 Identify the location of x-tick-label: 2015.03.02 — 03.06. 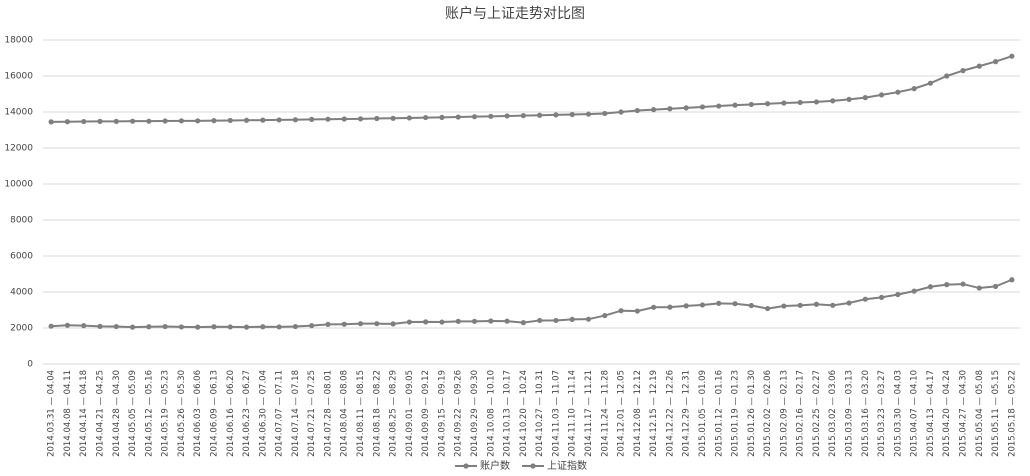
(833, 413).